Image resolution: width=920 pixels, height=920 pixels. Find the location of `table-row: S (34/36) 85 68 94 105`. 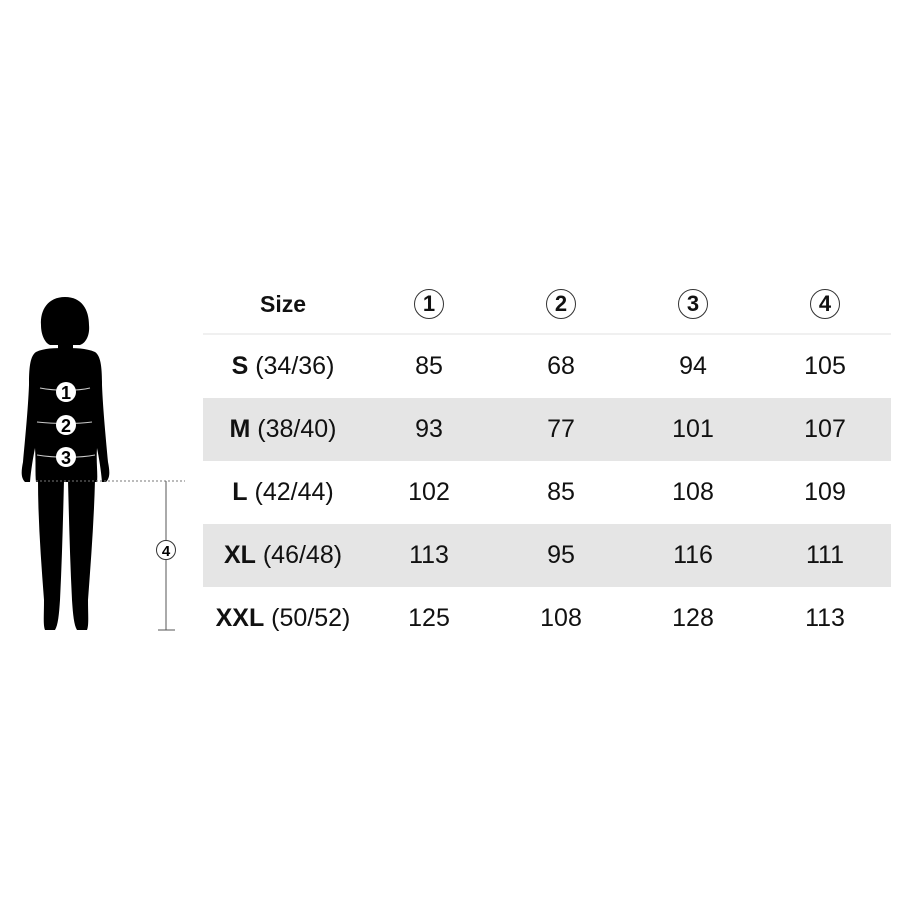

table-row: S (34/36) 85 68 94 105 is located at coordinates (547, 366).